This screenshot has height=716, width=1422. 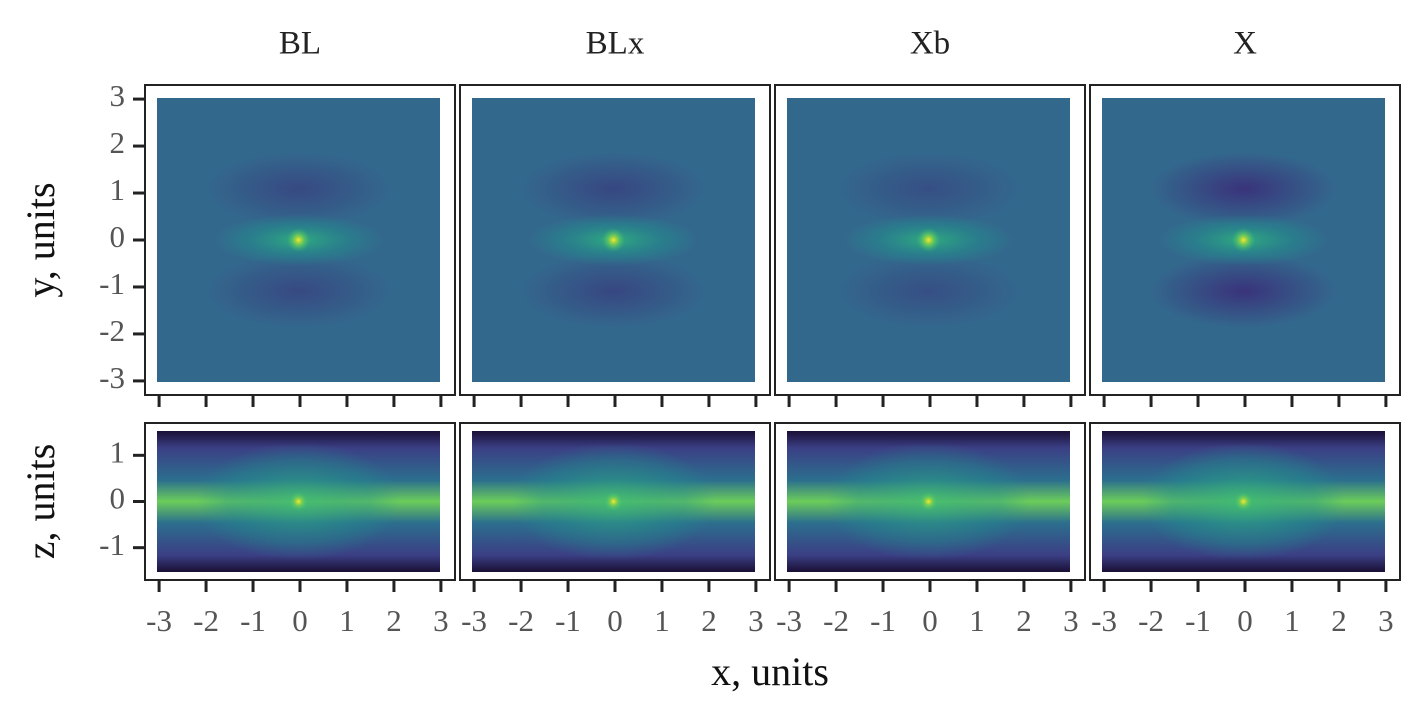 What do you see at coordinates (118, 95) in the screenshot?
I see `y-tick-label: 3` at bounding box center [118, 95].